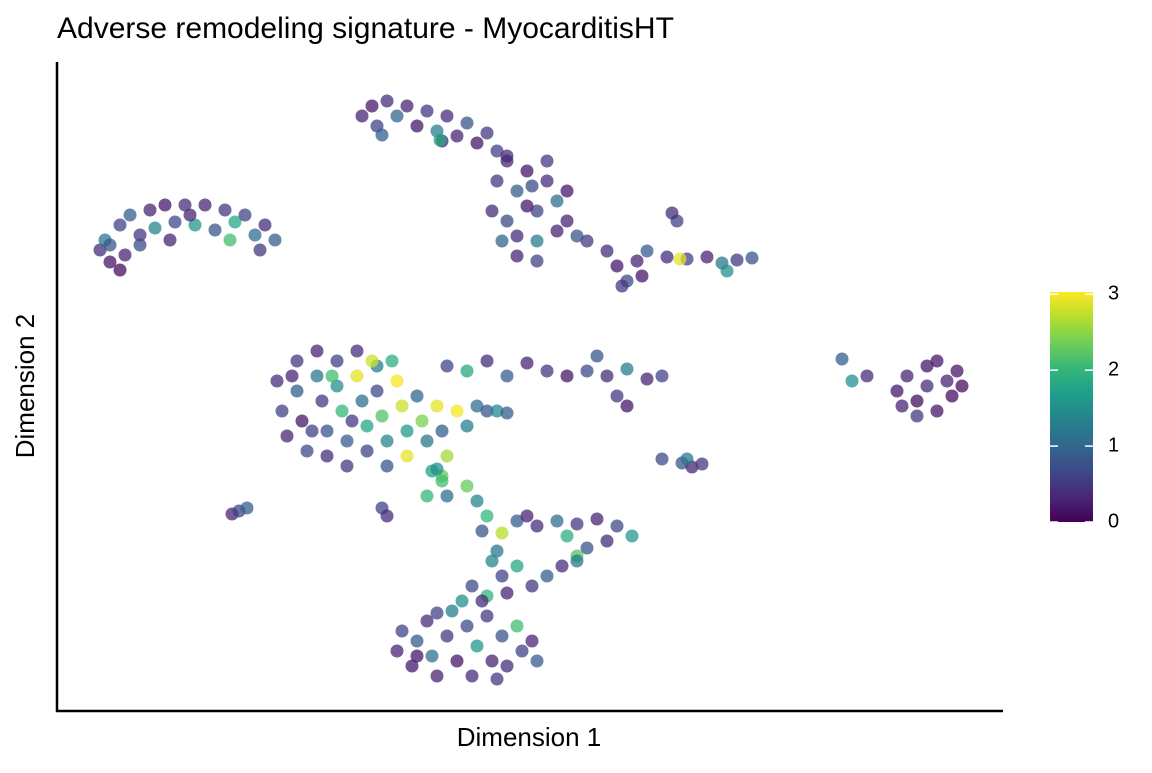 This screenshot has width=1152, height=773. I want to click on y-axis-label: Dimension 2, so click(25, 386).